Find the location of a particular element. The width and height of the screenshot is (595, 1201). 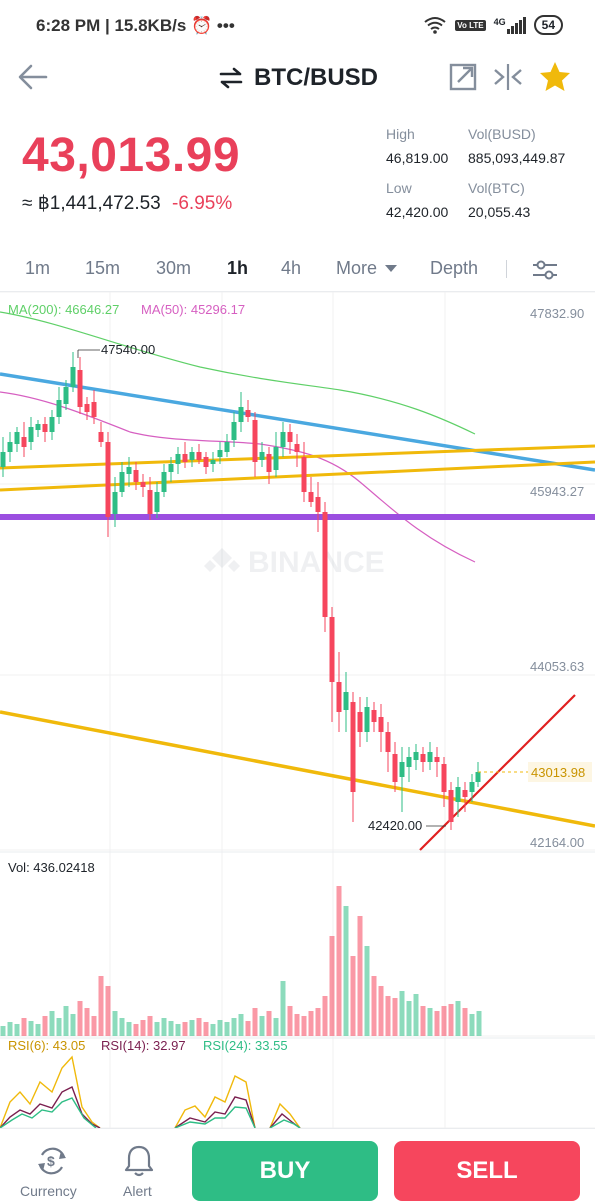

caret-down-icon is located at coordinates (391, 268).